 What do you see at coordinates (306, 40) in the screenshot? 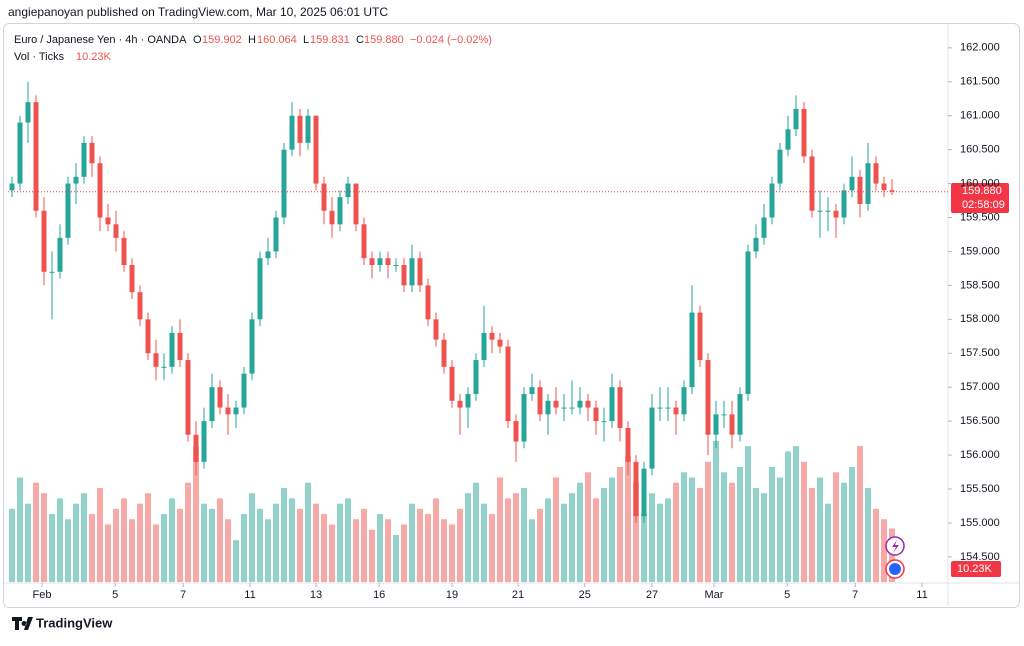
I see `low-key: L` at bounding box center [306, 40].